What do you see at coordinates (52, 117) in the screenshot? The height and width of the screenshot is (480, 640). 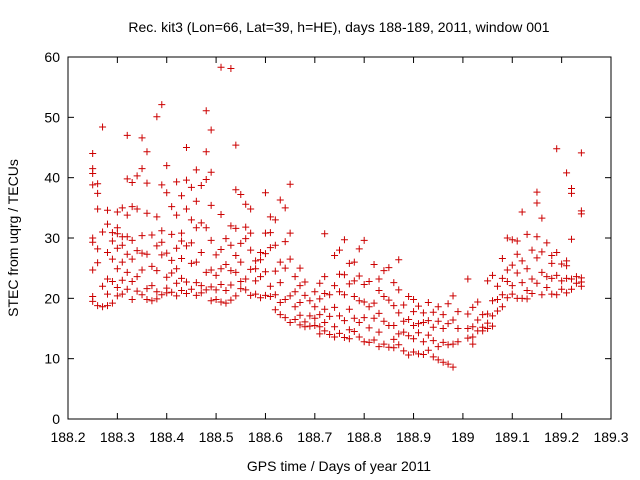 I see `y-tick-label: 50` at bounding box center [52, 117].